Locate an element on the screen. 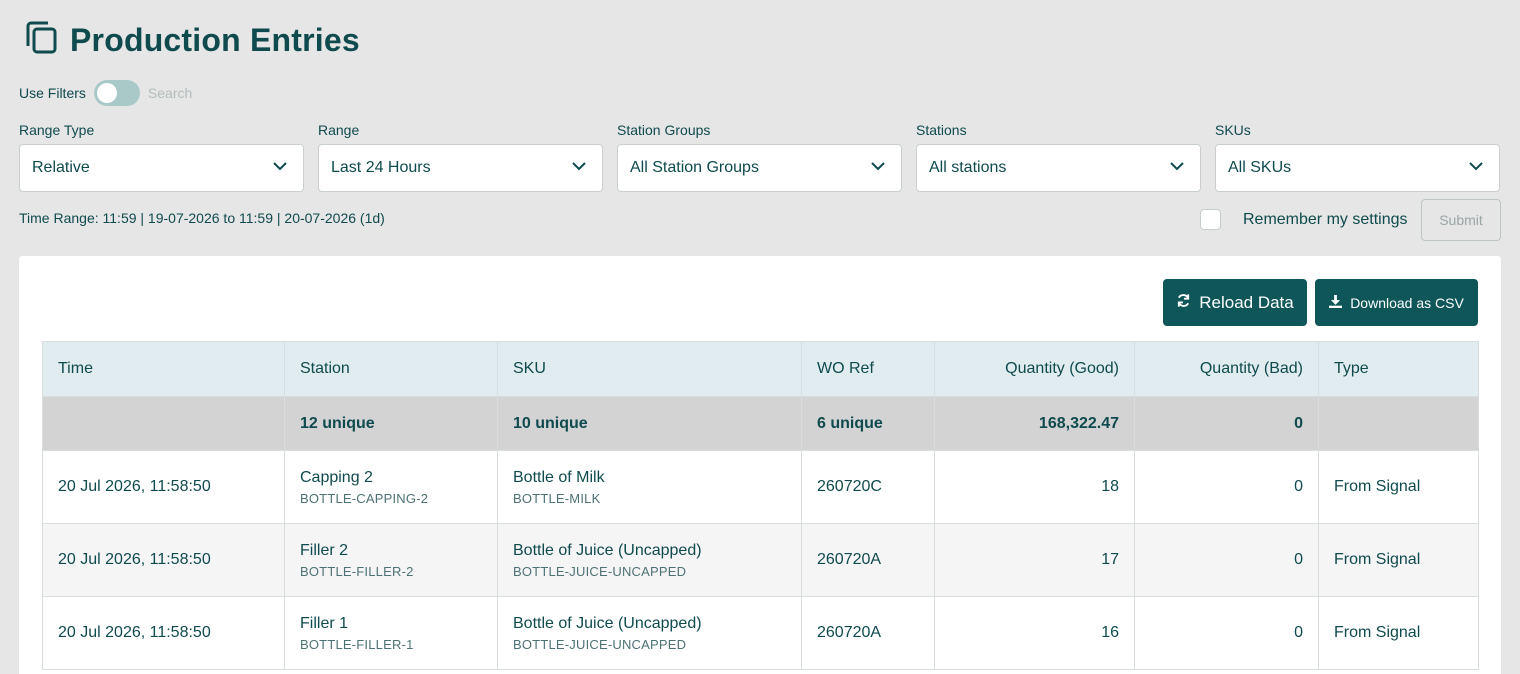  stations-filter: Stations All stations is located at coordinates (1058, 157).